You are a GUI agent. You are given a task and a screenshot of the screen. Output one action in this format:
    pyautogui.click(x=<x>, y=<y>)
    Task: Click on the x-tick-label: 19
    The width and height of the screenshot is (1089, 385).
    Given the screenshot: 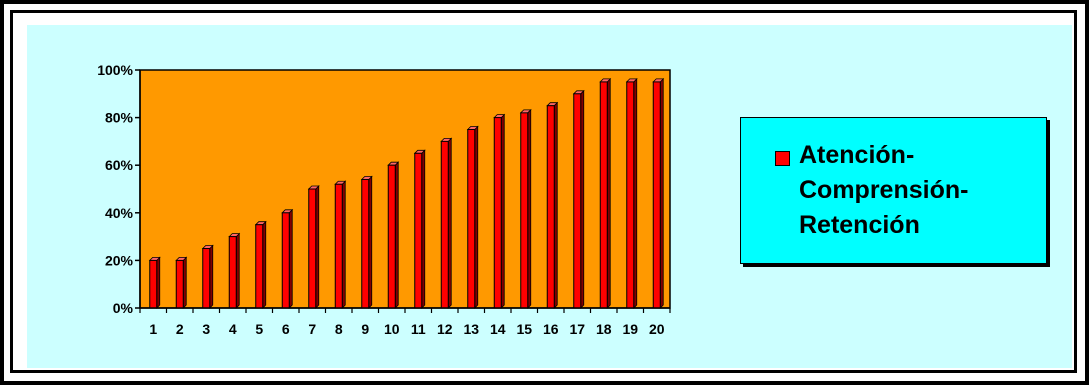 What is the action you would take?
    pyautogui.click(x=630, y=329)
    